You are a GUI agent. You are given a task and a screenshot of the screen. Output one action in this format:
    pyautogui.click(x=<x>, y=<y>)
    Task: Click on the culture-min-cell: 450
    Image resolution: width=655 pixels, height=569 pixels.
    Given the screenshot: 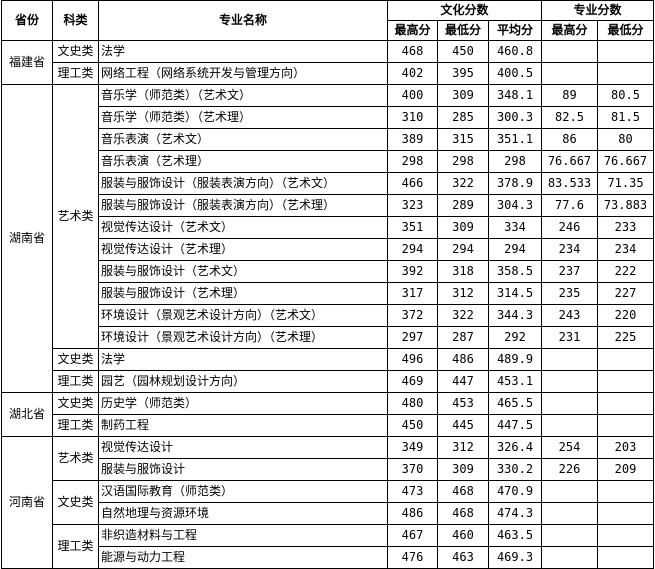 What is the action you would take?
    pyautogui.click(x=463, y=51)
    